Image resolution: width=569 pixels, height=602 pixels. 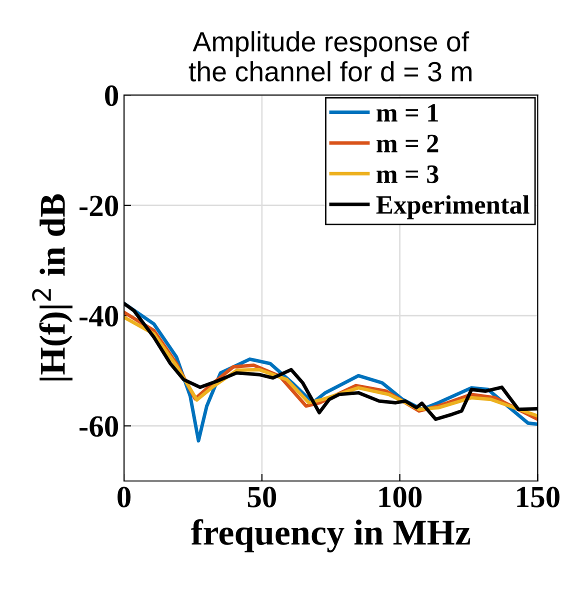 I want to click on x-tick-label: 50, so click(x=262, y=497).